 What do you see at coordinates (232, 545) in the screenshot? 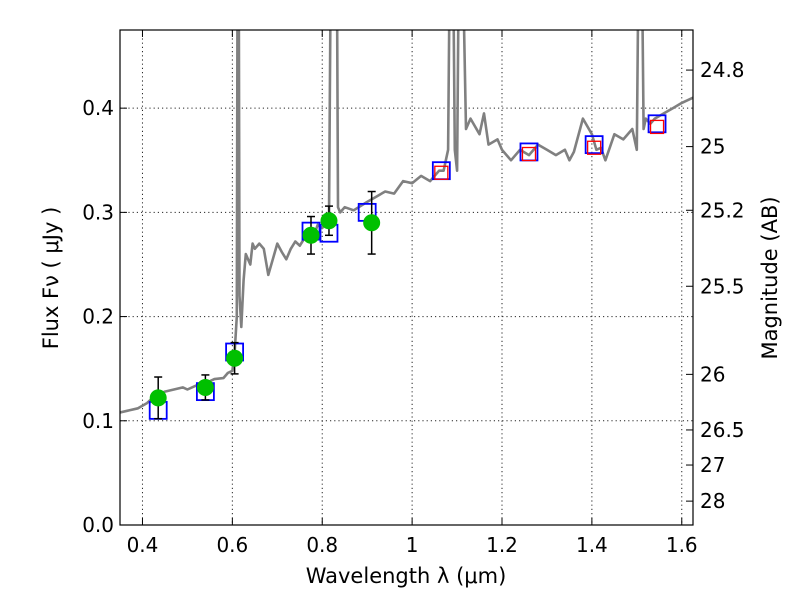
I see `x-tick-label: 0.6` at bounding box center [232, 545].